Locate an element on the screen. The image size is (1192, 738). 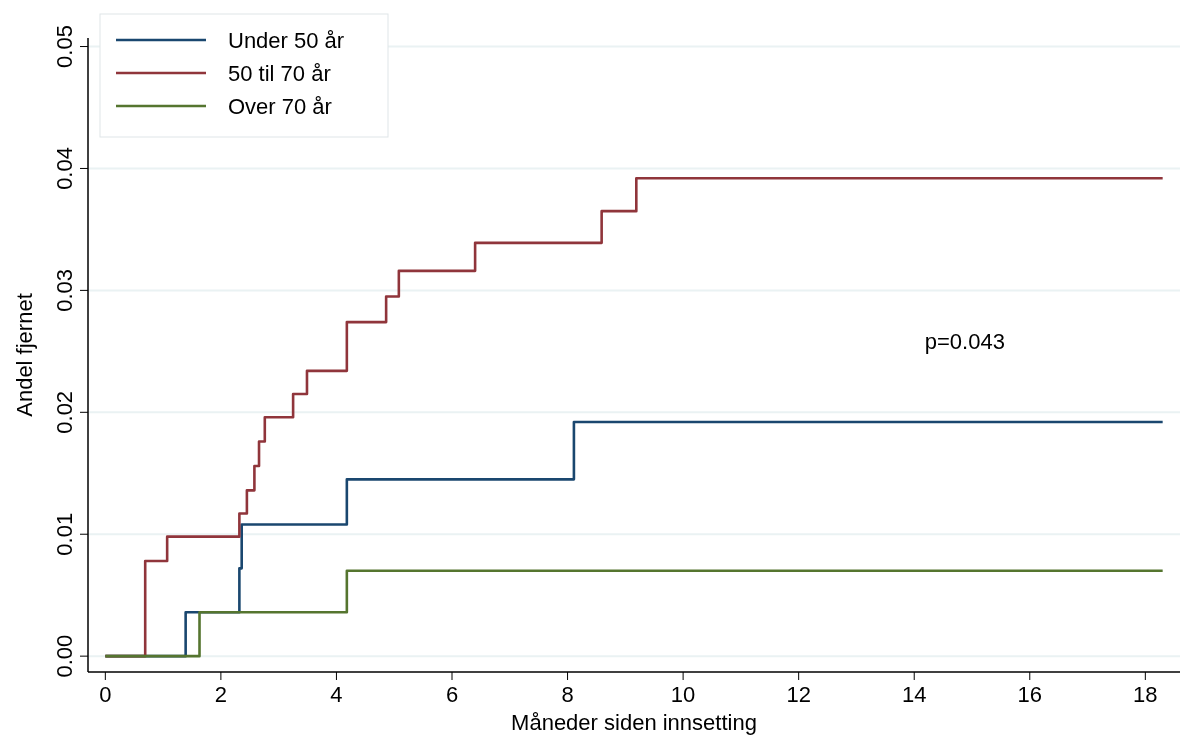
legend-label: Over 70 år is located at coordinates (280, 106).